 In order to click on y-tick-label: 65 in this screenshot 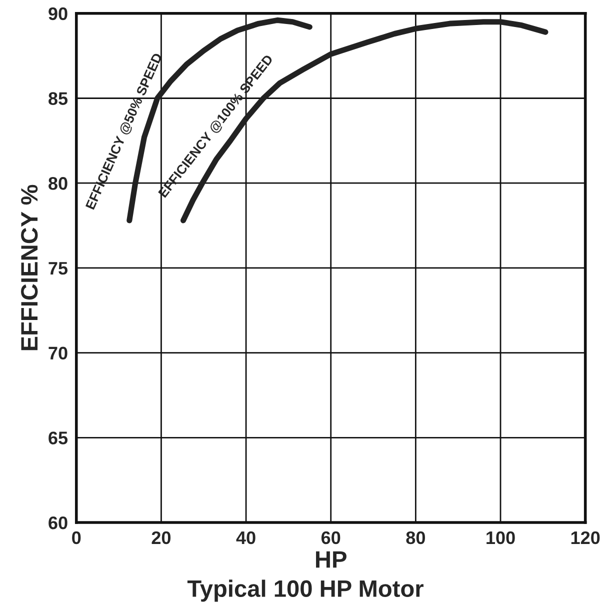, I will do `click(58, 438)`.